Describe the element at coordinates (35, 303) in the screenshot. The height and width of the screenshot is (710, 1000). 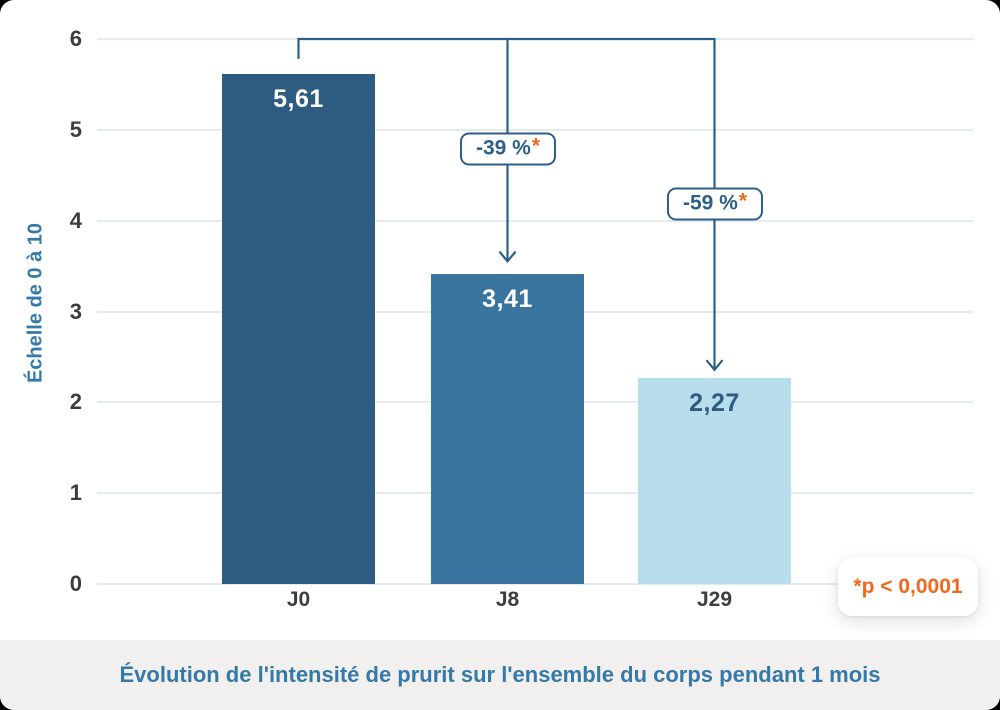
I see `y-axis-title: Échelle de 0 à 10` at that location.